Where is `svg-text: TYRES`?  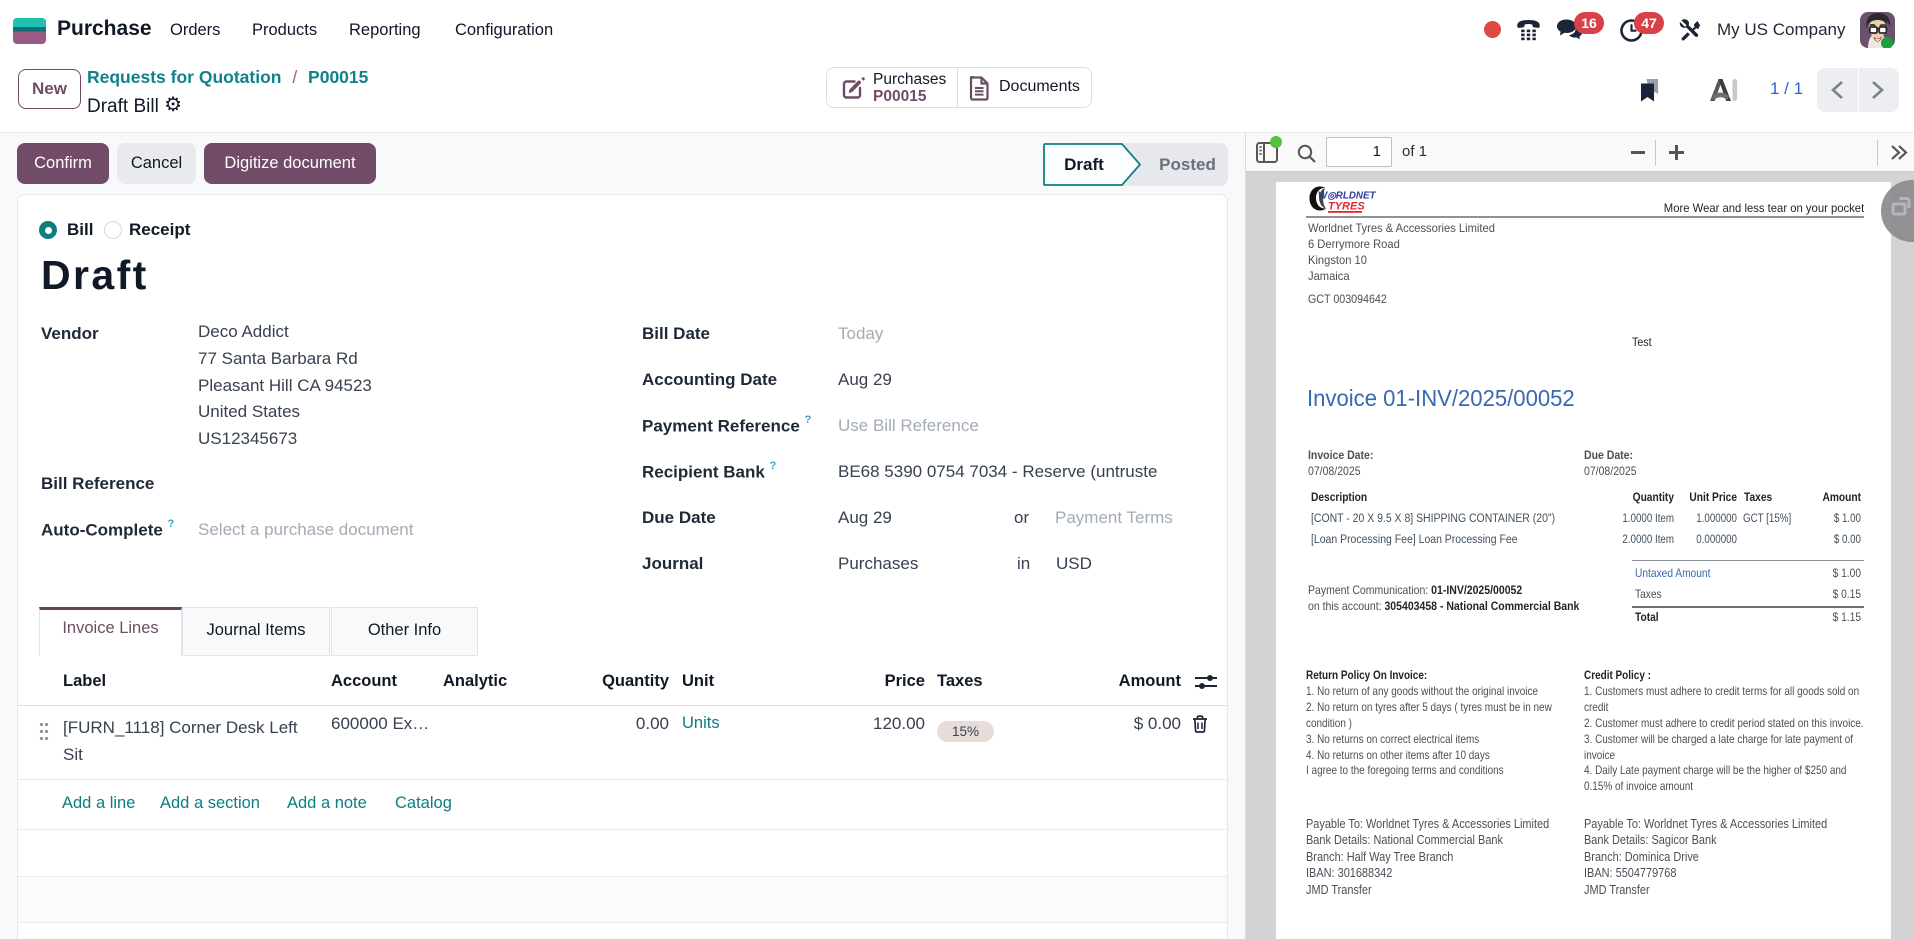
svg-text: TYRES is located at coordinates (1346, 207).